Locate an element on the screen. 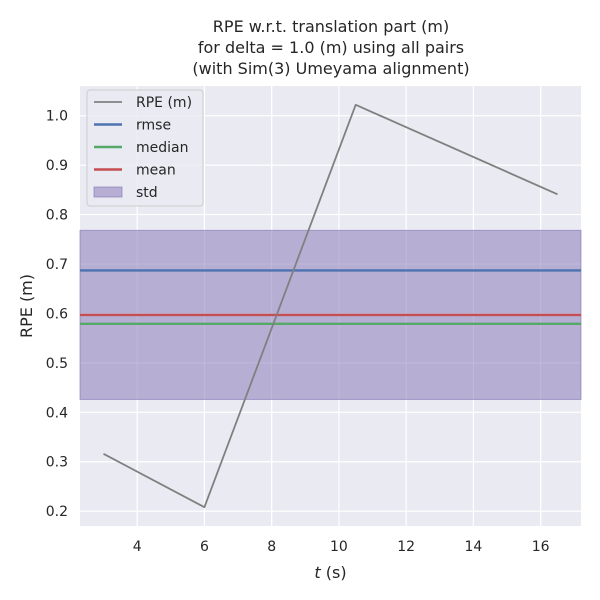  y-tick-label: 0.6 is located at coordinates (57, 314).